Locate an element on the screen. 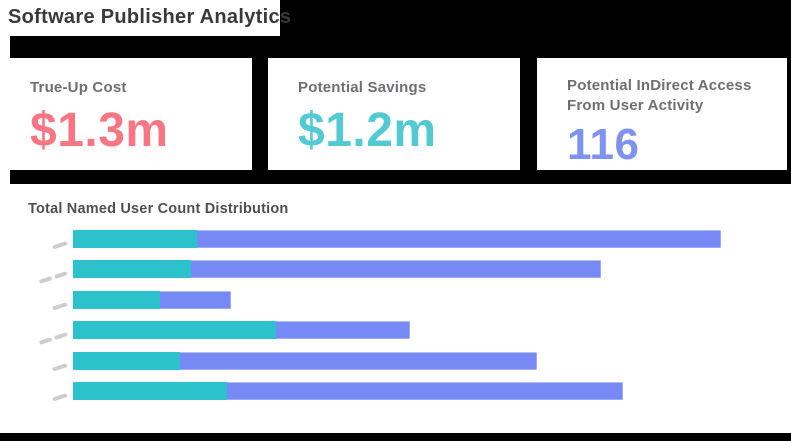 This screenshot has width=791, height=445. kpi-label-line1: Potential InDirect Access is located at coordinates (659, 85).